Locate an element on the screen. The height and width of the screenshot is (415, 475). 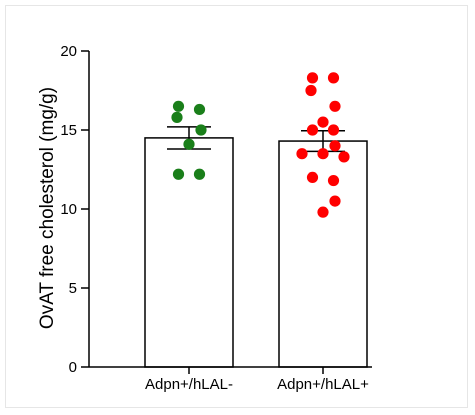
y-tick-label: 10 is located at coordinates (68, 209).